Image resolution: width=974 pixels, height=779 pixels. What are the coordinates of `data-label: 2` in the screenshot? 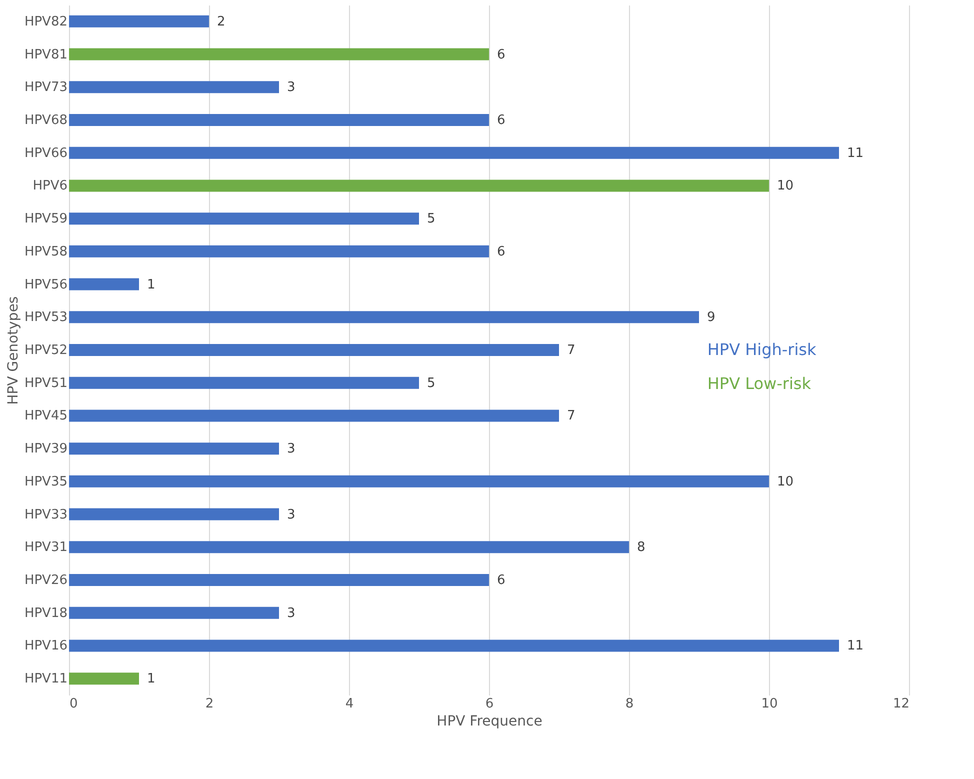 It's located at (221, 22).